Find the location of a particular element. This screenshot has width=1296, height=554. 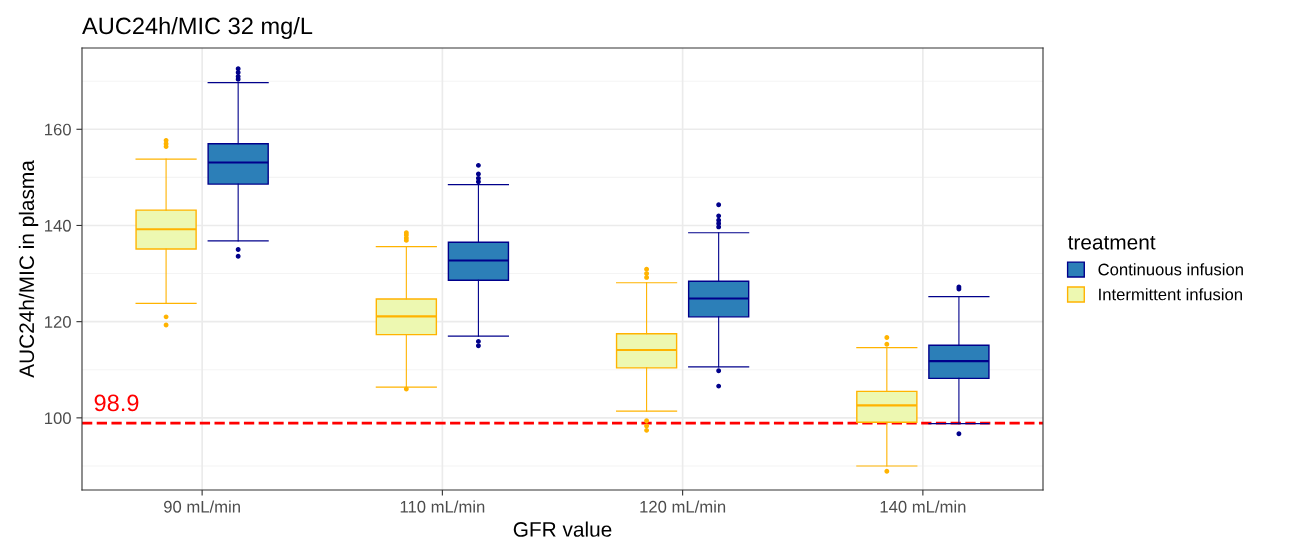

x-tick-label: 120 mL/min is located at coordinates (683, 506).